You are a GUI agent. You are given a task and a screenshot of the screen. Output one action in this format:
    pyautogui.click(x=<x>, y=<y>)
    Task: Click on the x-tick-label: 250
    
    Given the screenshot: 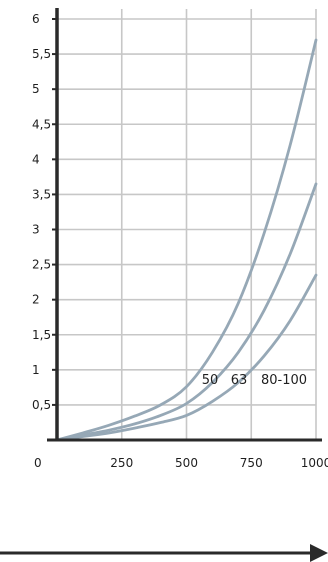 What is the action you would take?
    pyautogui.click(x=121, y=463)
    